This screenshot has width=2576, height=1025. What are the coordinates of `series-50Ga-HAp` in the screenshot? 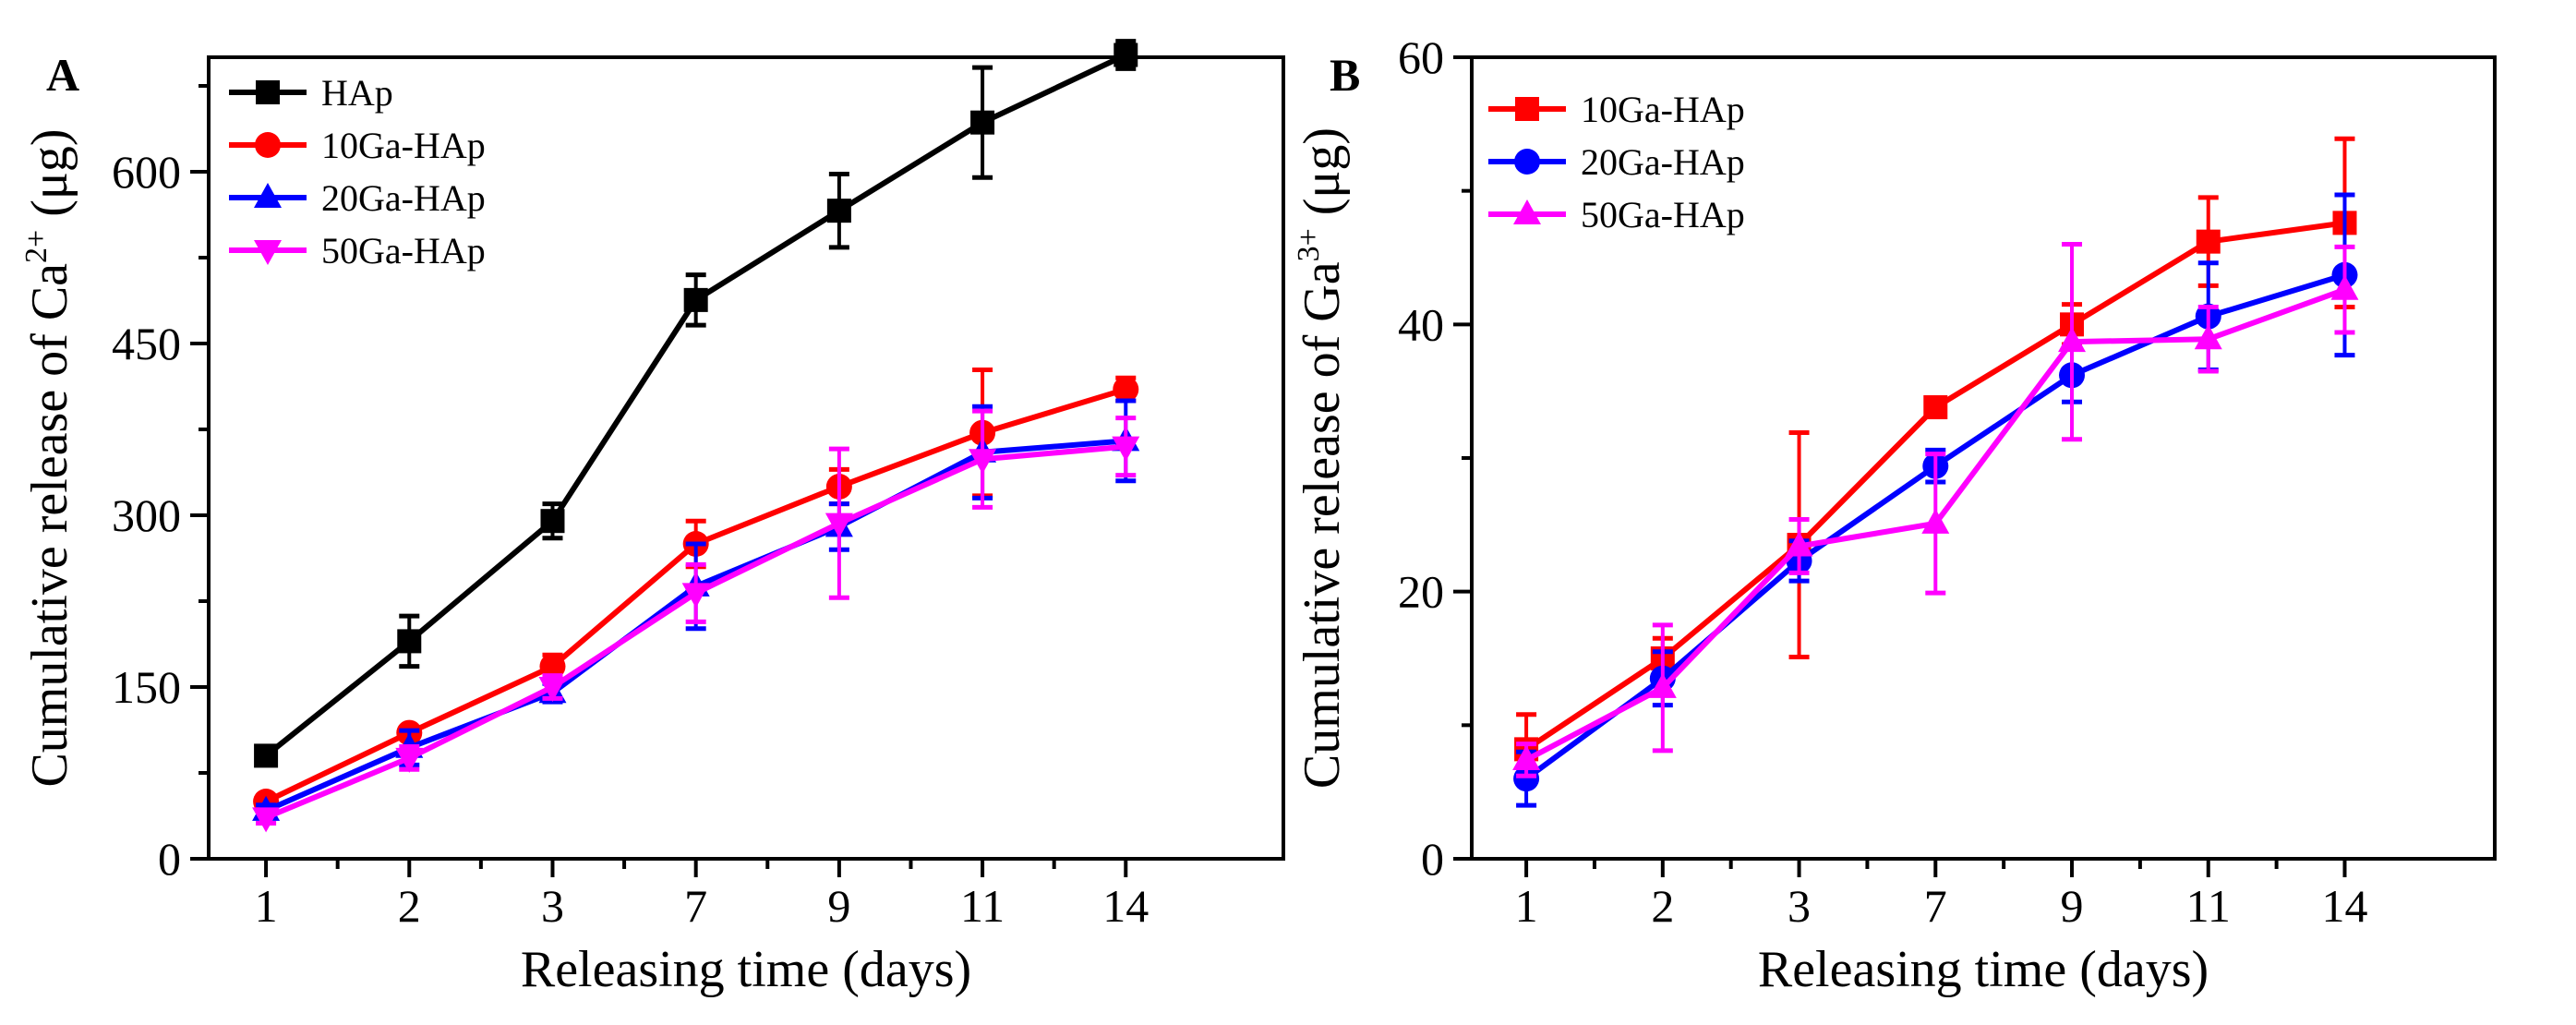 It's located at (696, 620).